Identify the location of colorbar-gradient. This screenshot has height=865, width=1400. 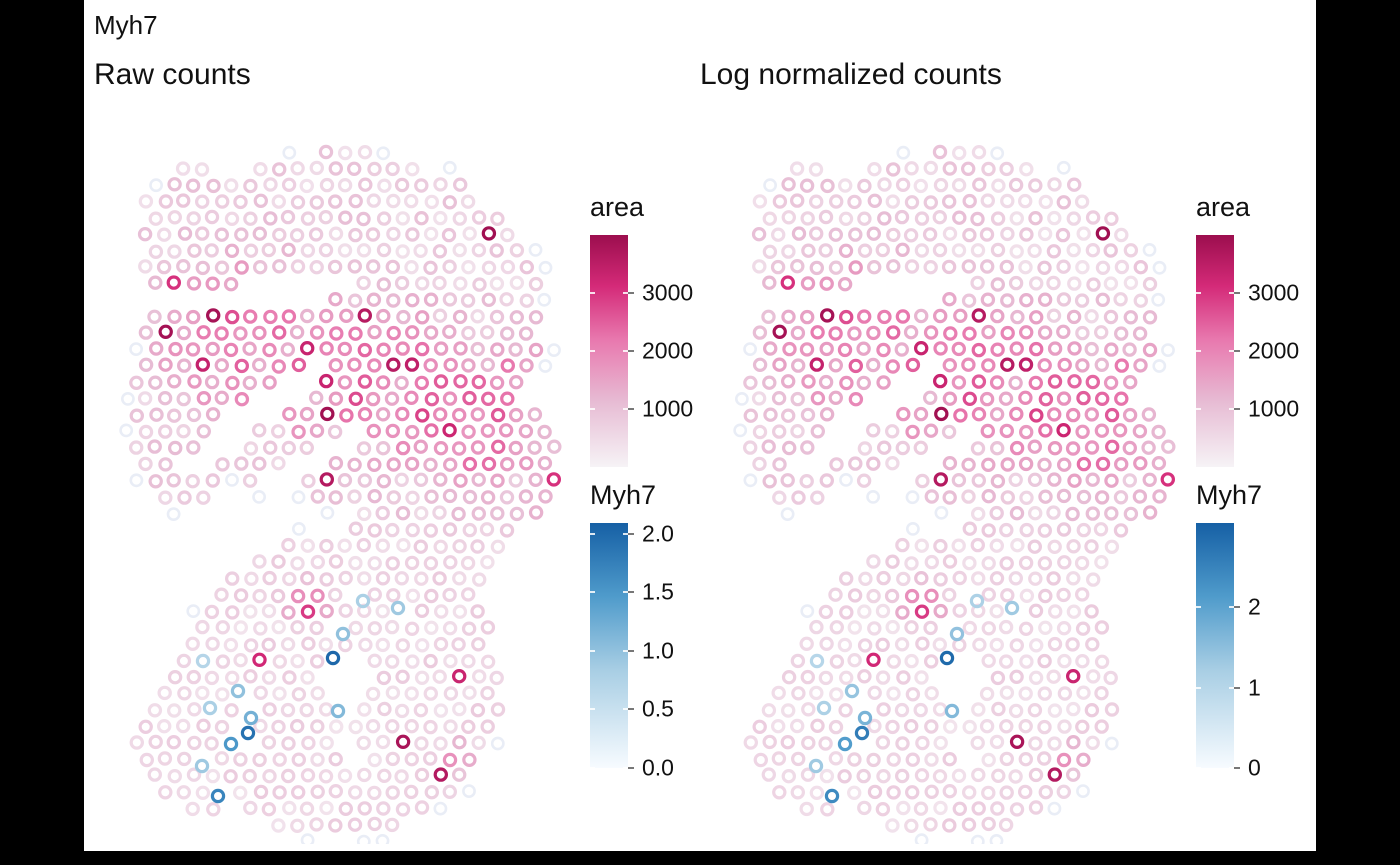
(609, 645).